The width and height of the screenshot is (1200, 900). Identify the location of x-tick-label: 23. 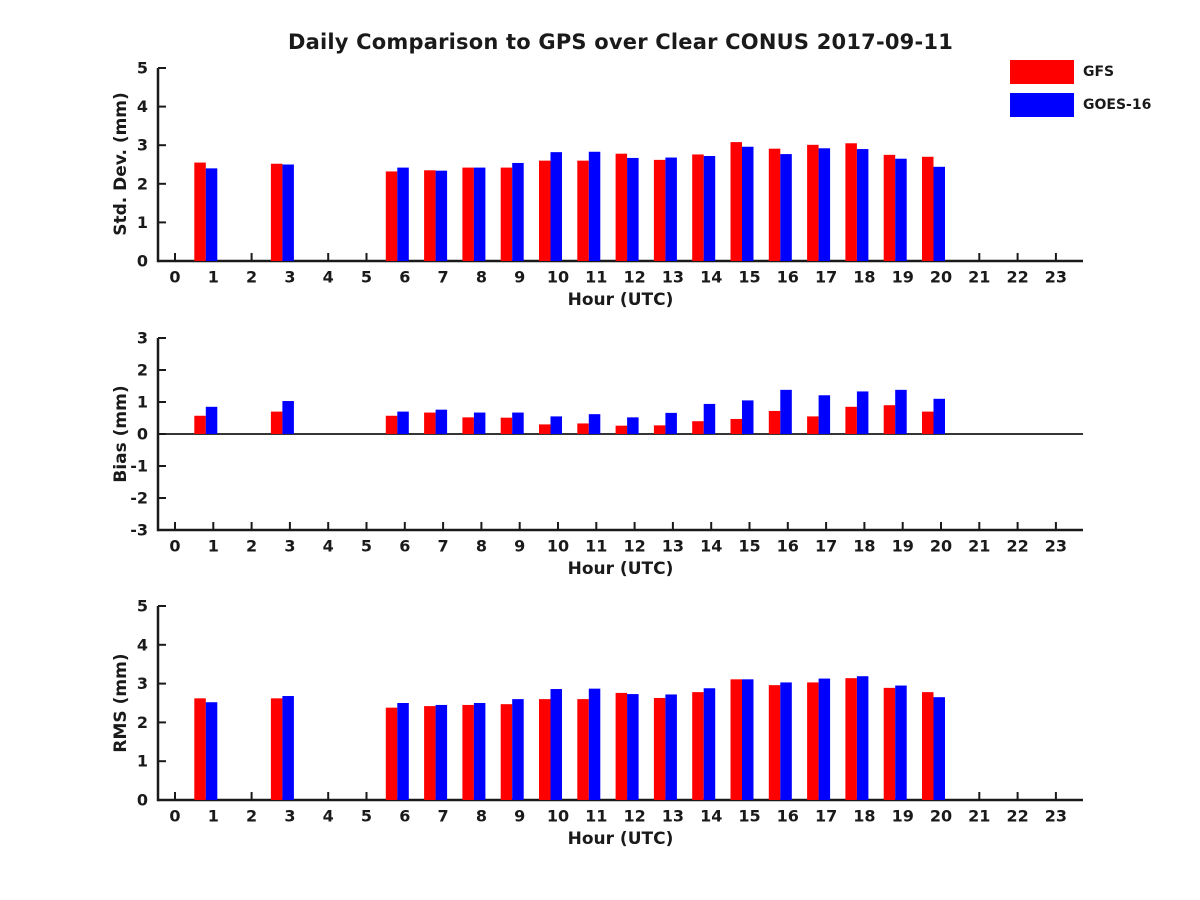
(1056, 816).